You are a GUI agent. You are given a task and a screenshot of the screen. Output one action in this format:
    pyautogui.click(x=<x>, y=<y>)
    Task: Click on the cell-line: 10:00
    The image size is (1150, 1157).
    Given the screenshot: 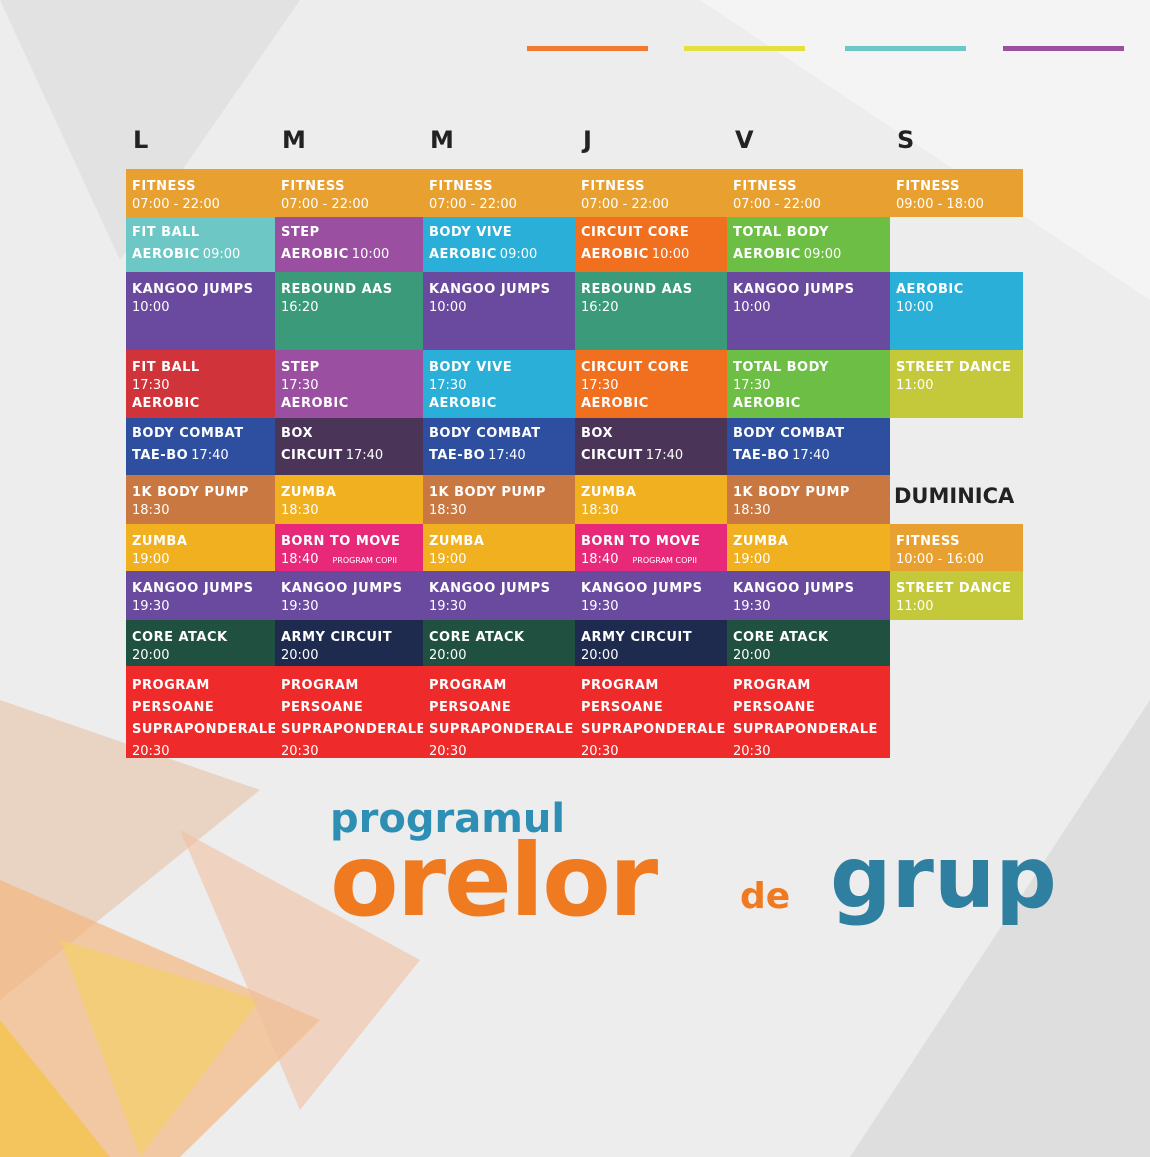 What is the action you would take?
    pyautogui.click(x=499, y=307)
    